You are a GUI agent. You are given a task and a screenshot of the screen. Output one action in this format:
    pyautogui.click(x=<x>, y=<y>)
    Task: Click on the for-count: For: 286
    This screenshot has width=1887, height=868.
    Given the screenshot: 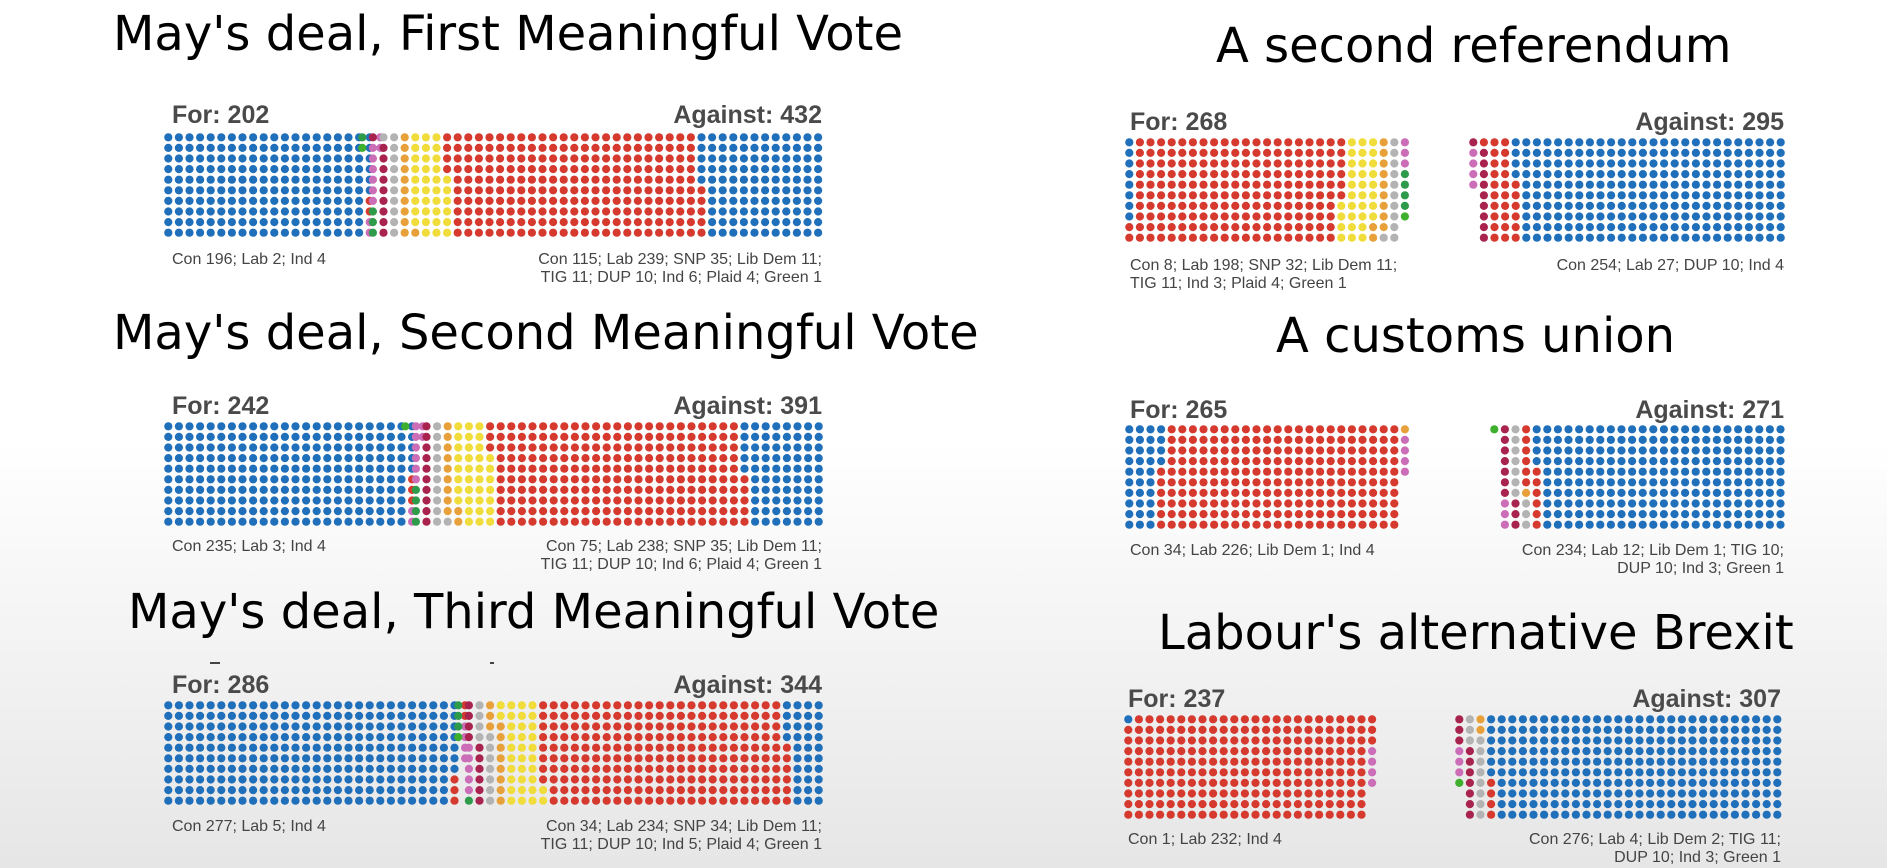 What is the action you would take?
    pyautogui.click(x=221, y=685)
    